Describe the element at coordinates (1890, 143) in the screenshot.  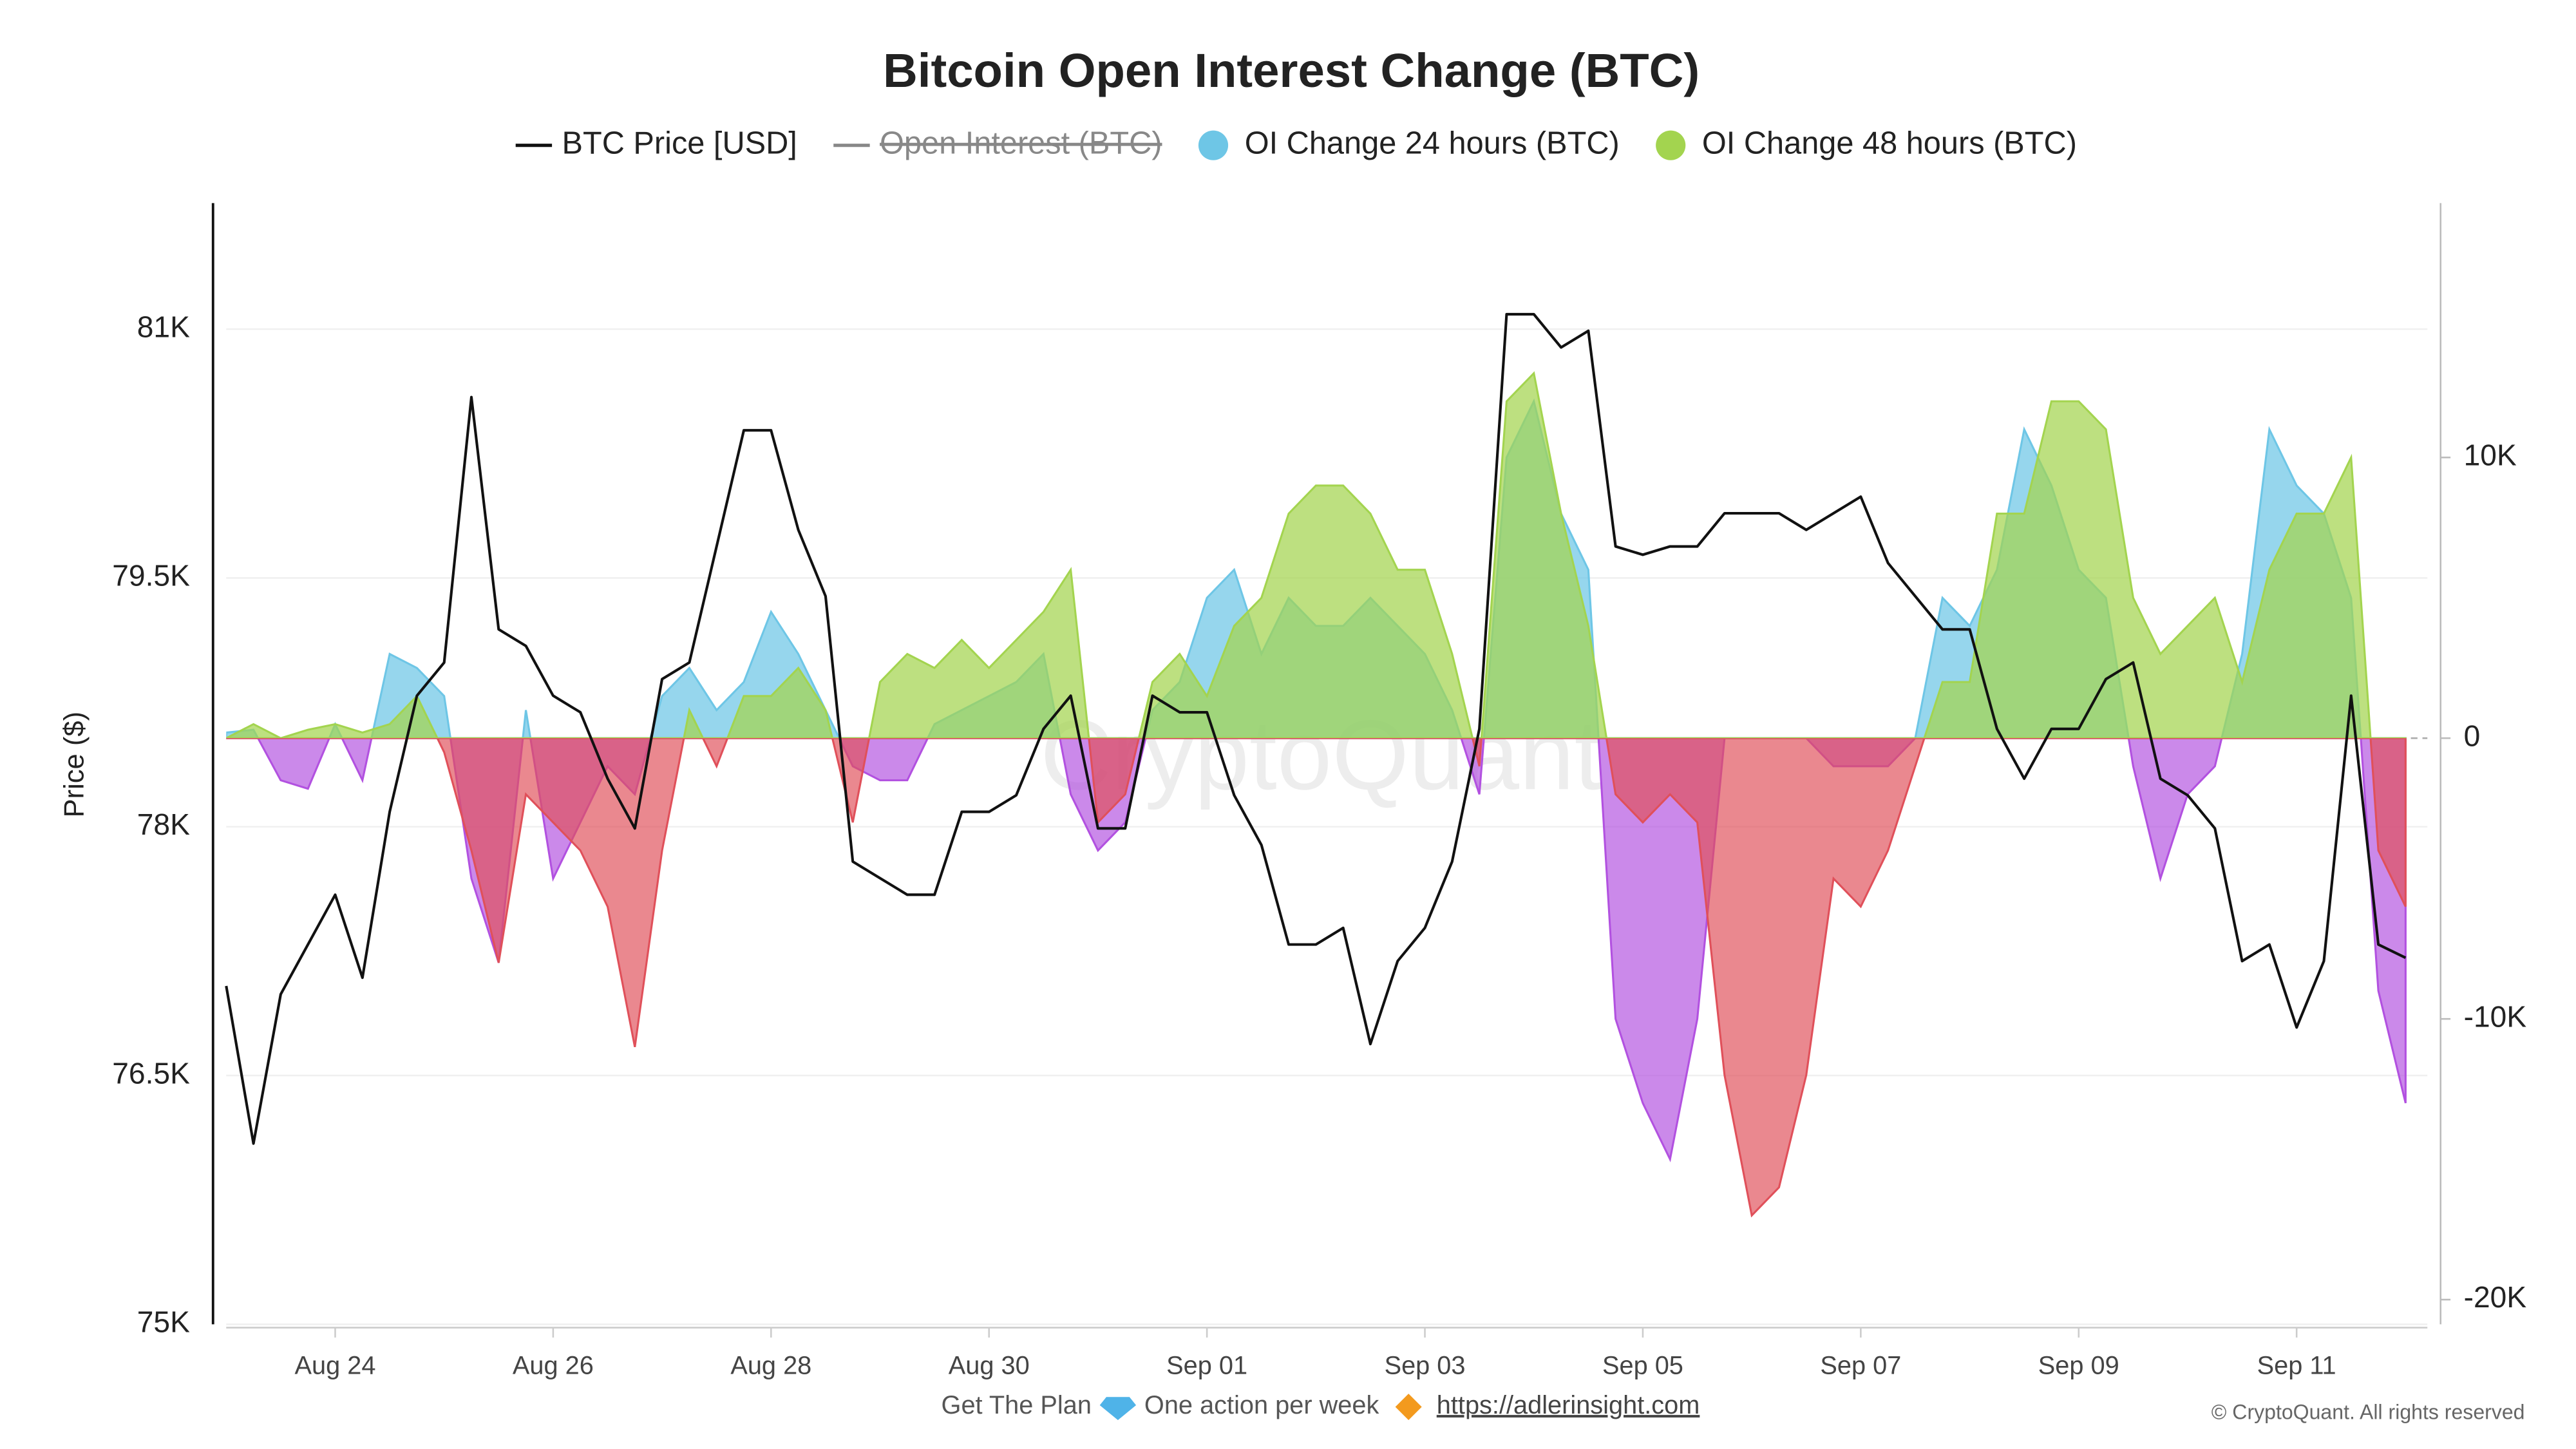
I see `legend-label: OI Change 48 hours (BTC)` at that location.